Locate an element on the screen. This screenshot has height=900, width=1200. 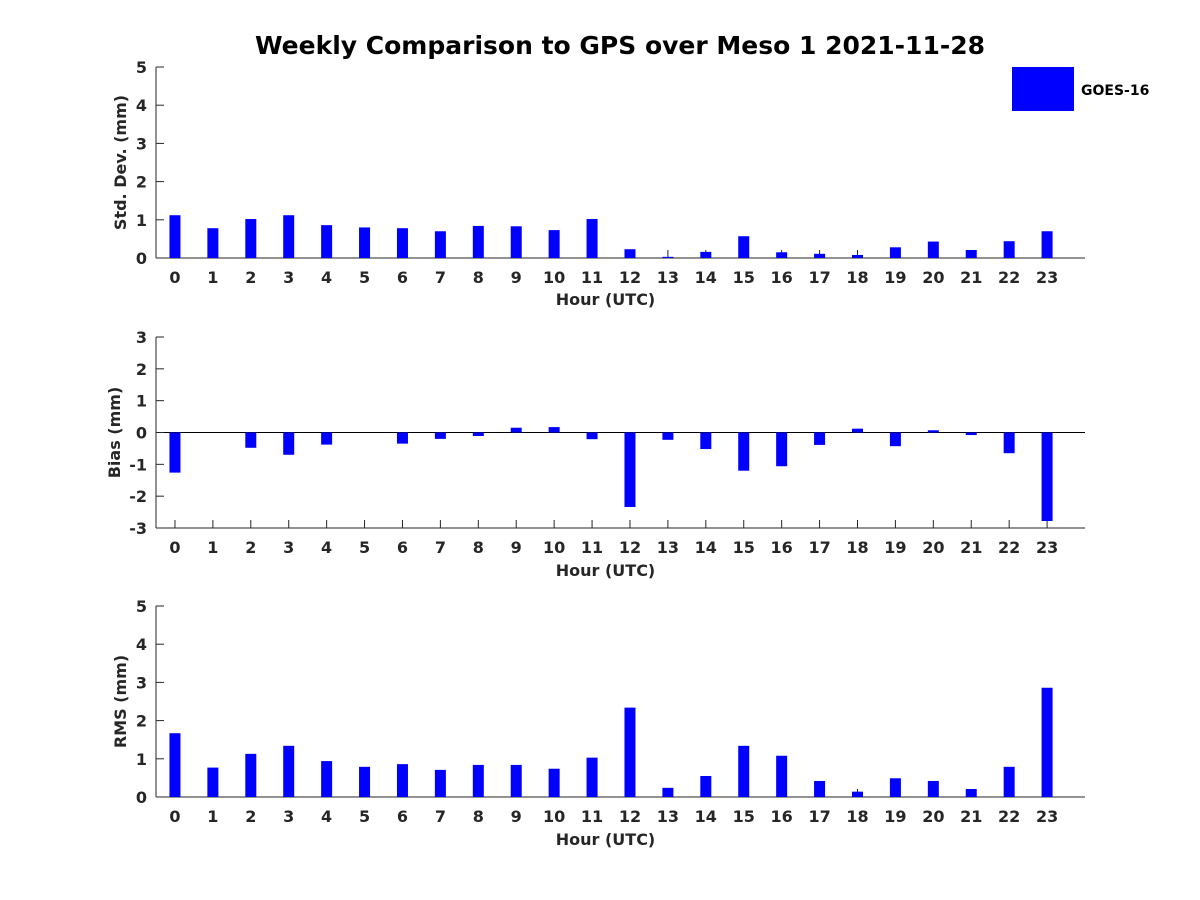
bias-xtick-label: 4 is located at coordinates (326, 547).